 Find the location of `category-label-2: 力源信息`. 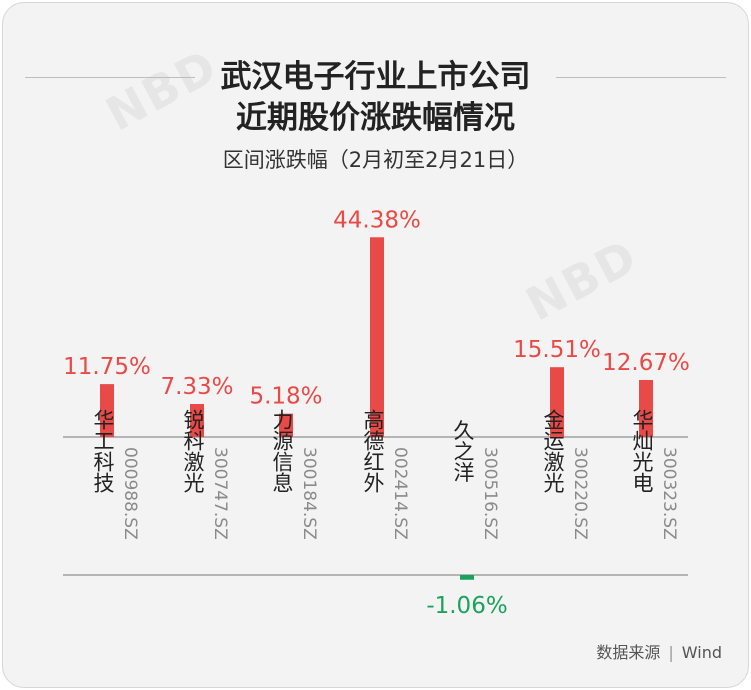

category-label-2: 力源信息 is located at coordinates (282, 451).